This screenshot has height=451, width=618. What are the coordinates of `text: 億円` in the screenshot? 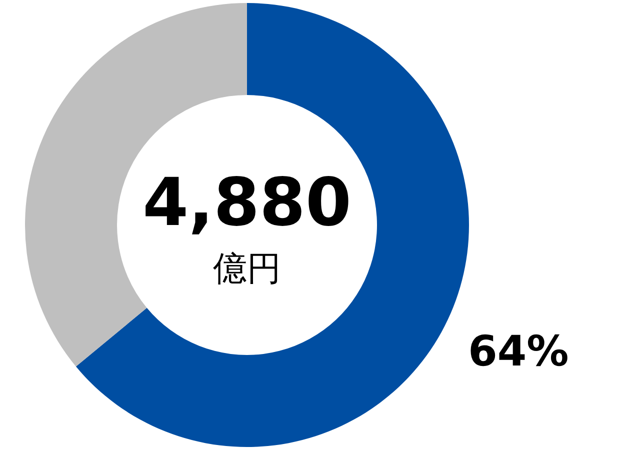 It's located at (247, 269).